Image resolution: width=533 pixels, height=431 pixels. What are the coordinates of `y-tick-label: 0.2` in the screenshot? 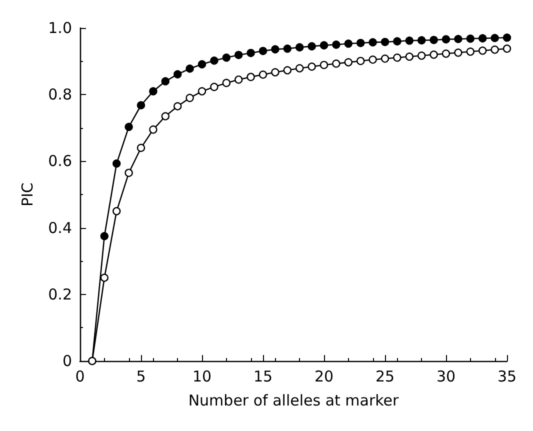 It's located at (60, 294).